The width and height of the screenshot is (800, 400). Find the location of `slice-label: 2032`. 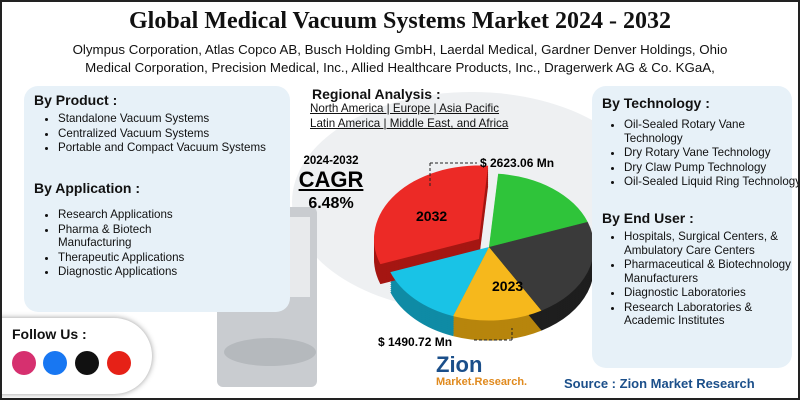

slice-label: 2032 is located at coordinates (432, 216).